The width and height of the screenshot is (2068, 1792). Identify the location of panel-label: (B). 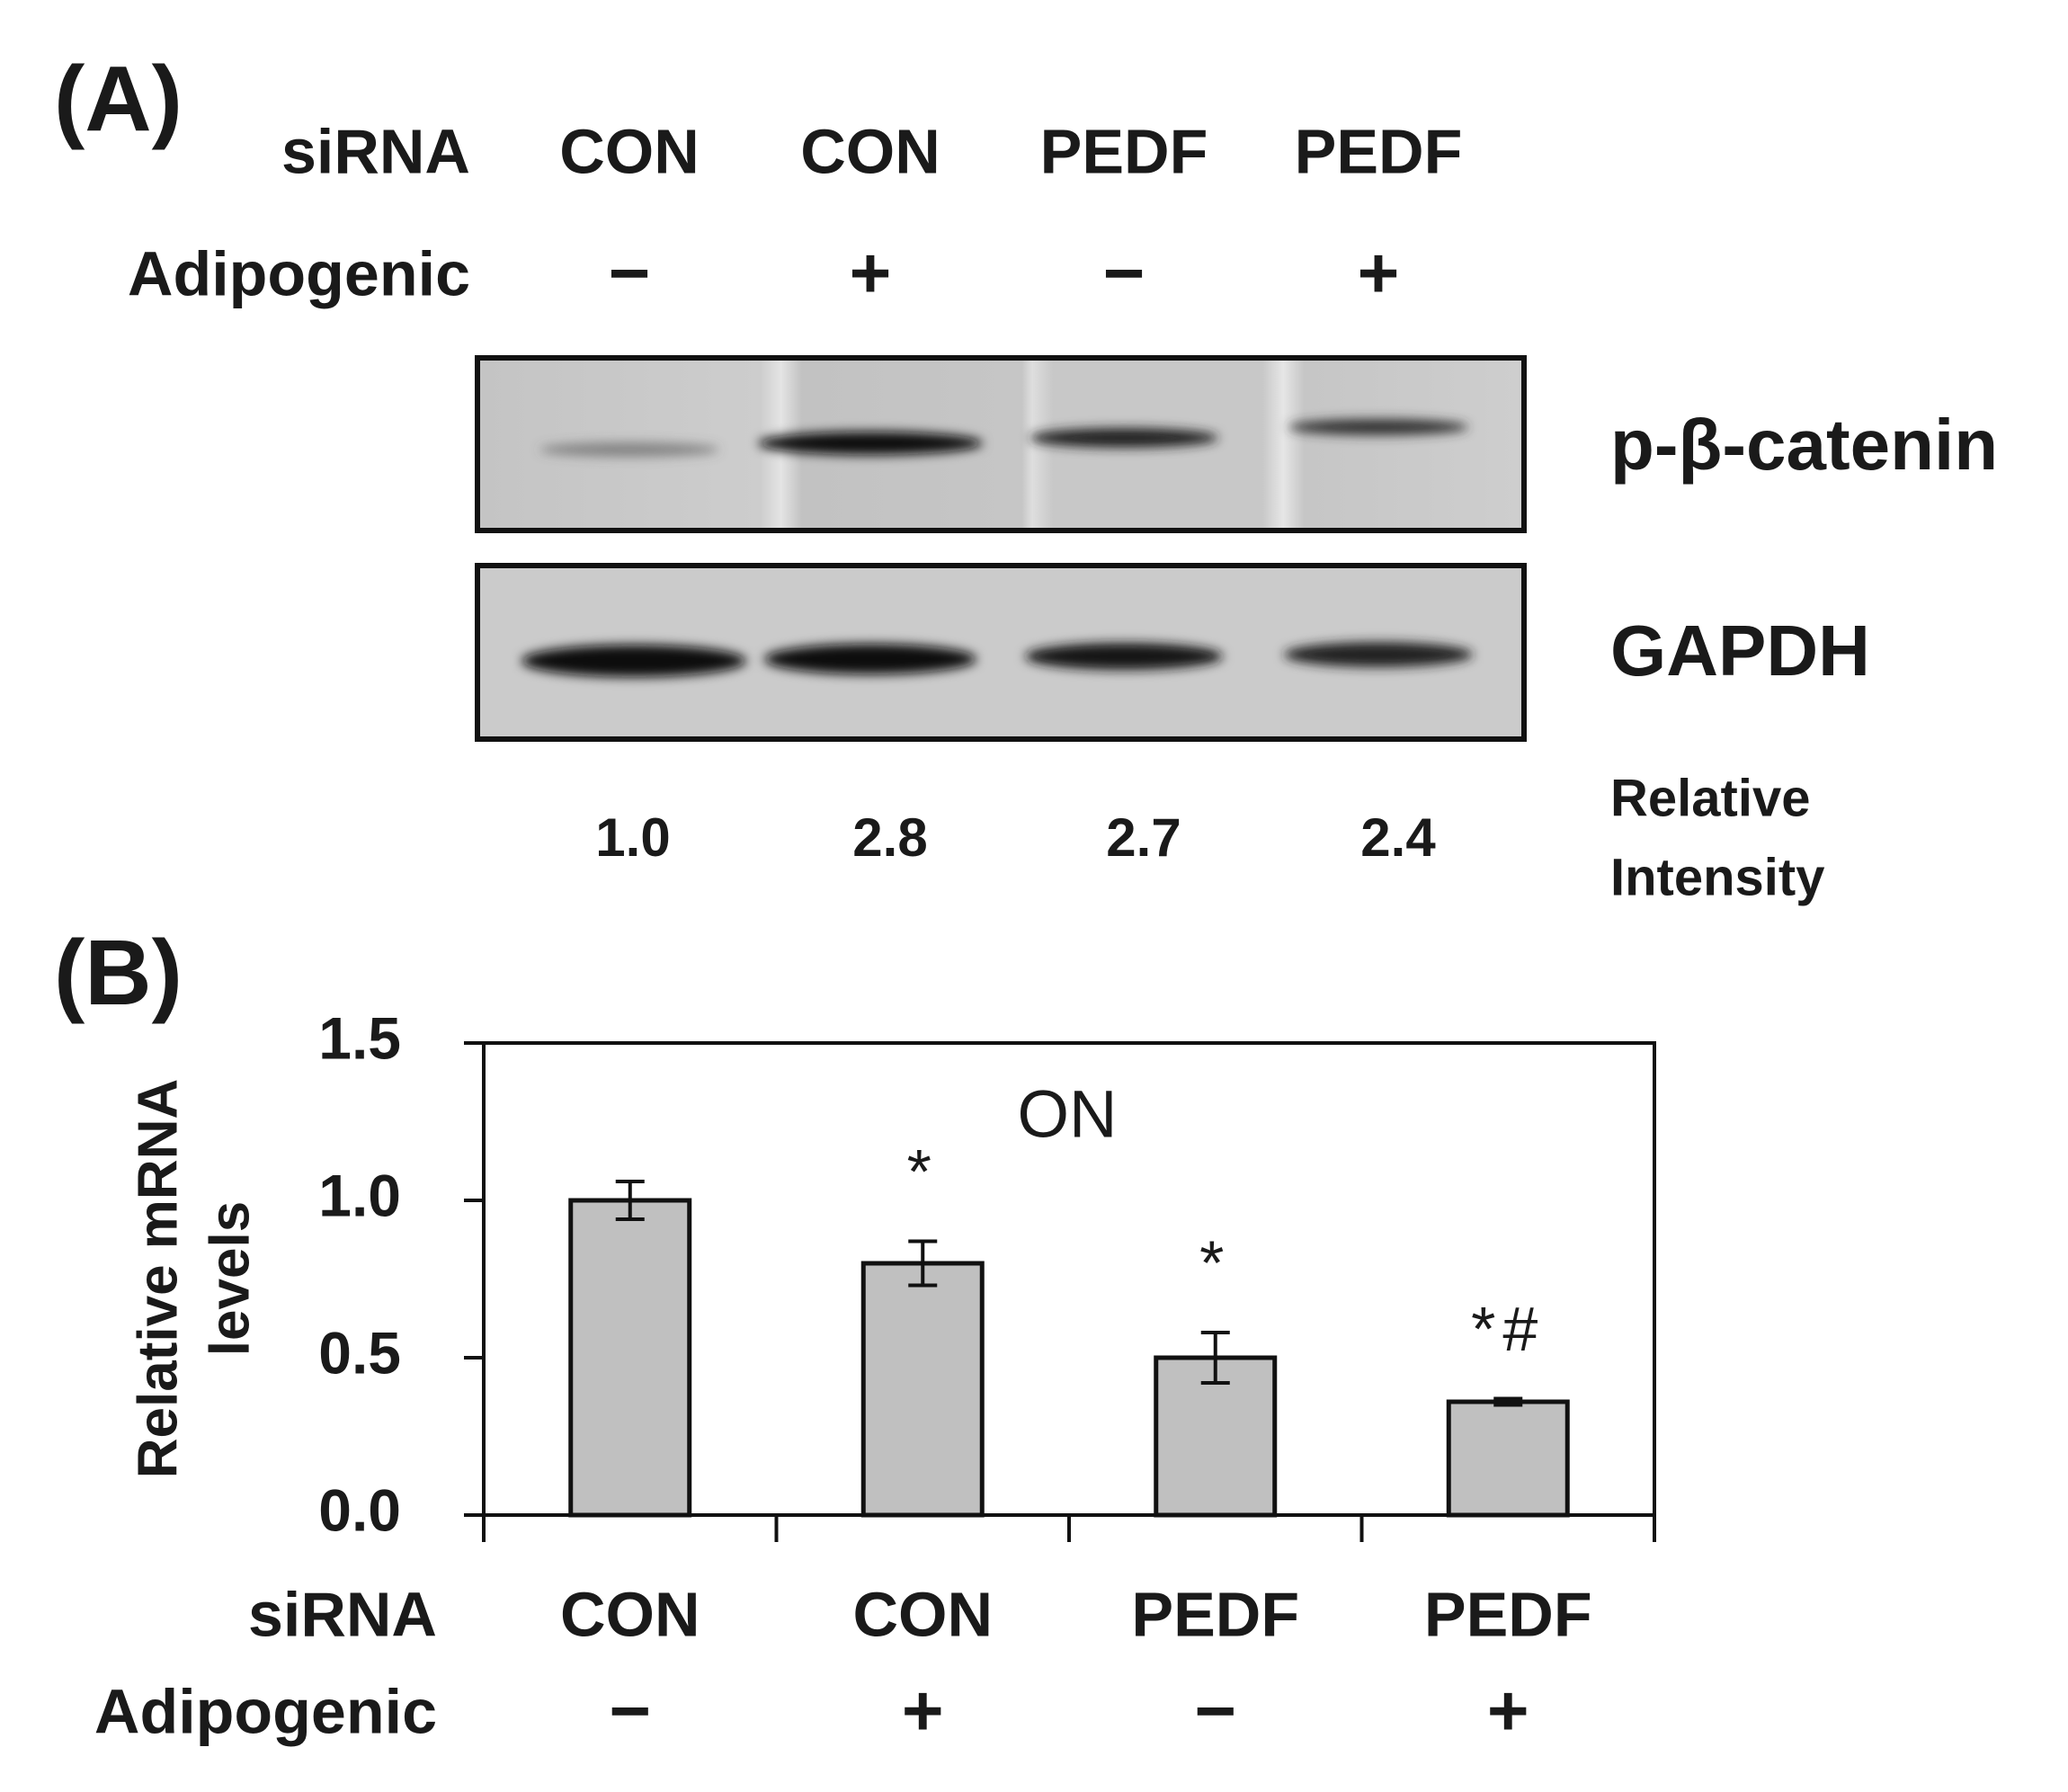
(118, 972).